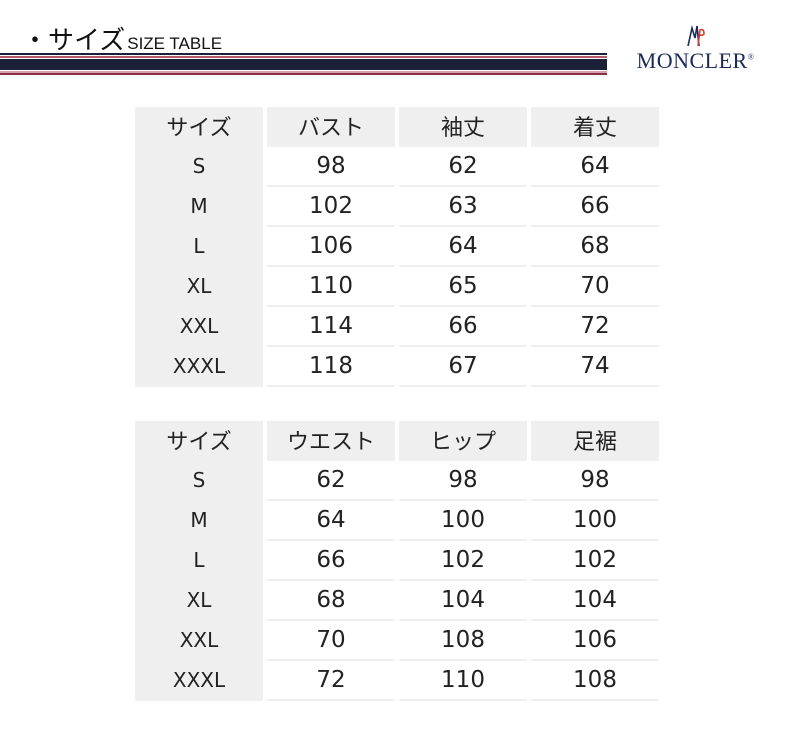  What do you see at coordinates (397, 601) in the screenshot?
I see `table-row: XL 68 104 104` at bounding box center [397, 601].